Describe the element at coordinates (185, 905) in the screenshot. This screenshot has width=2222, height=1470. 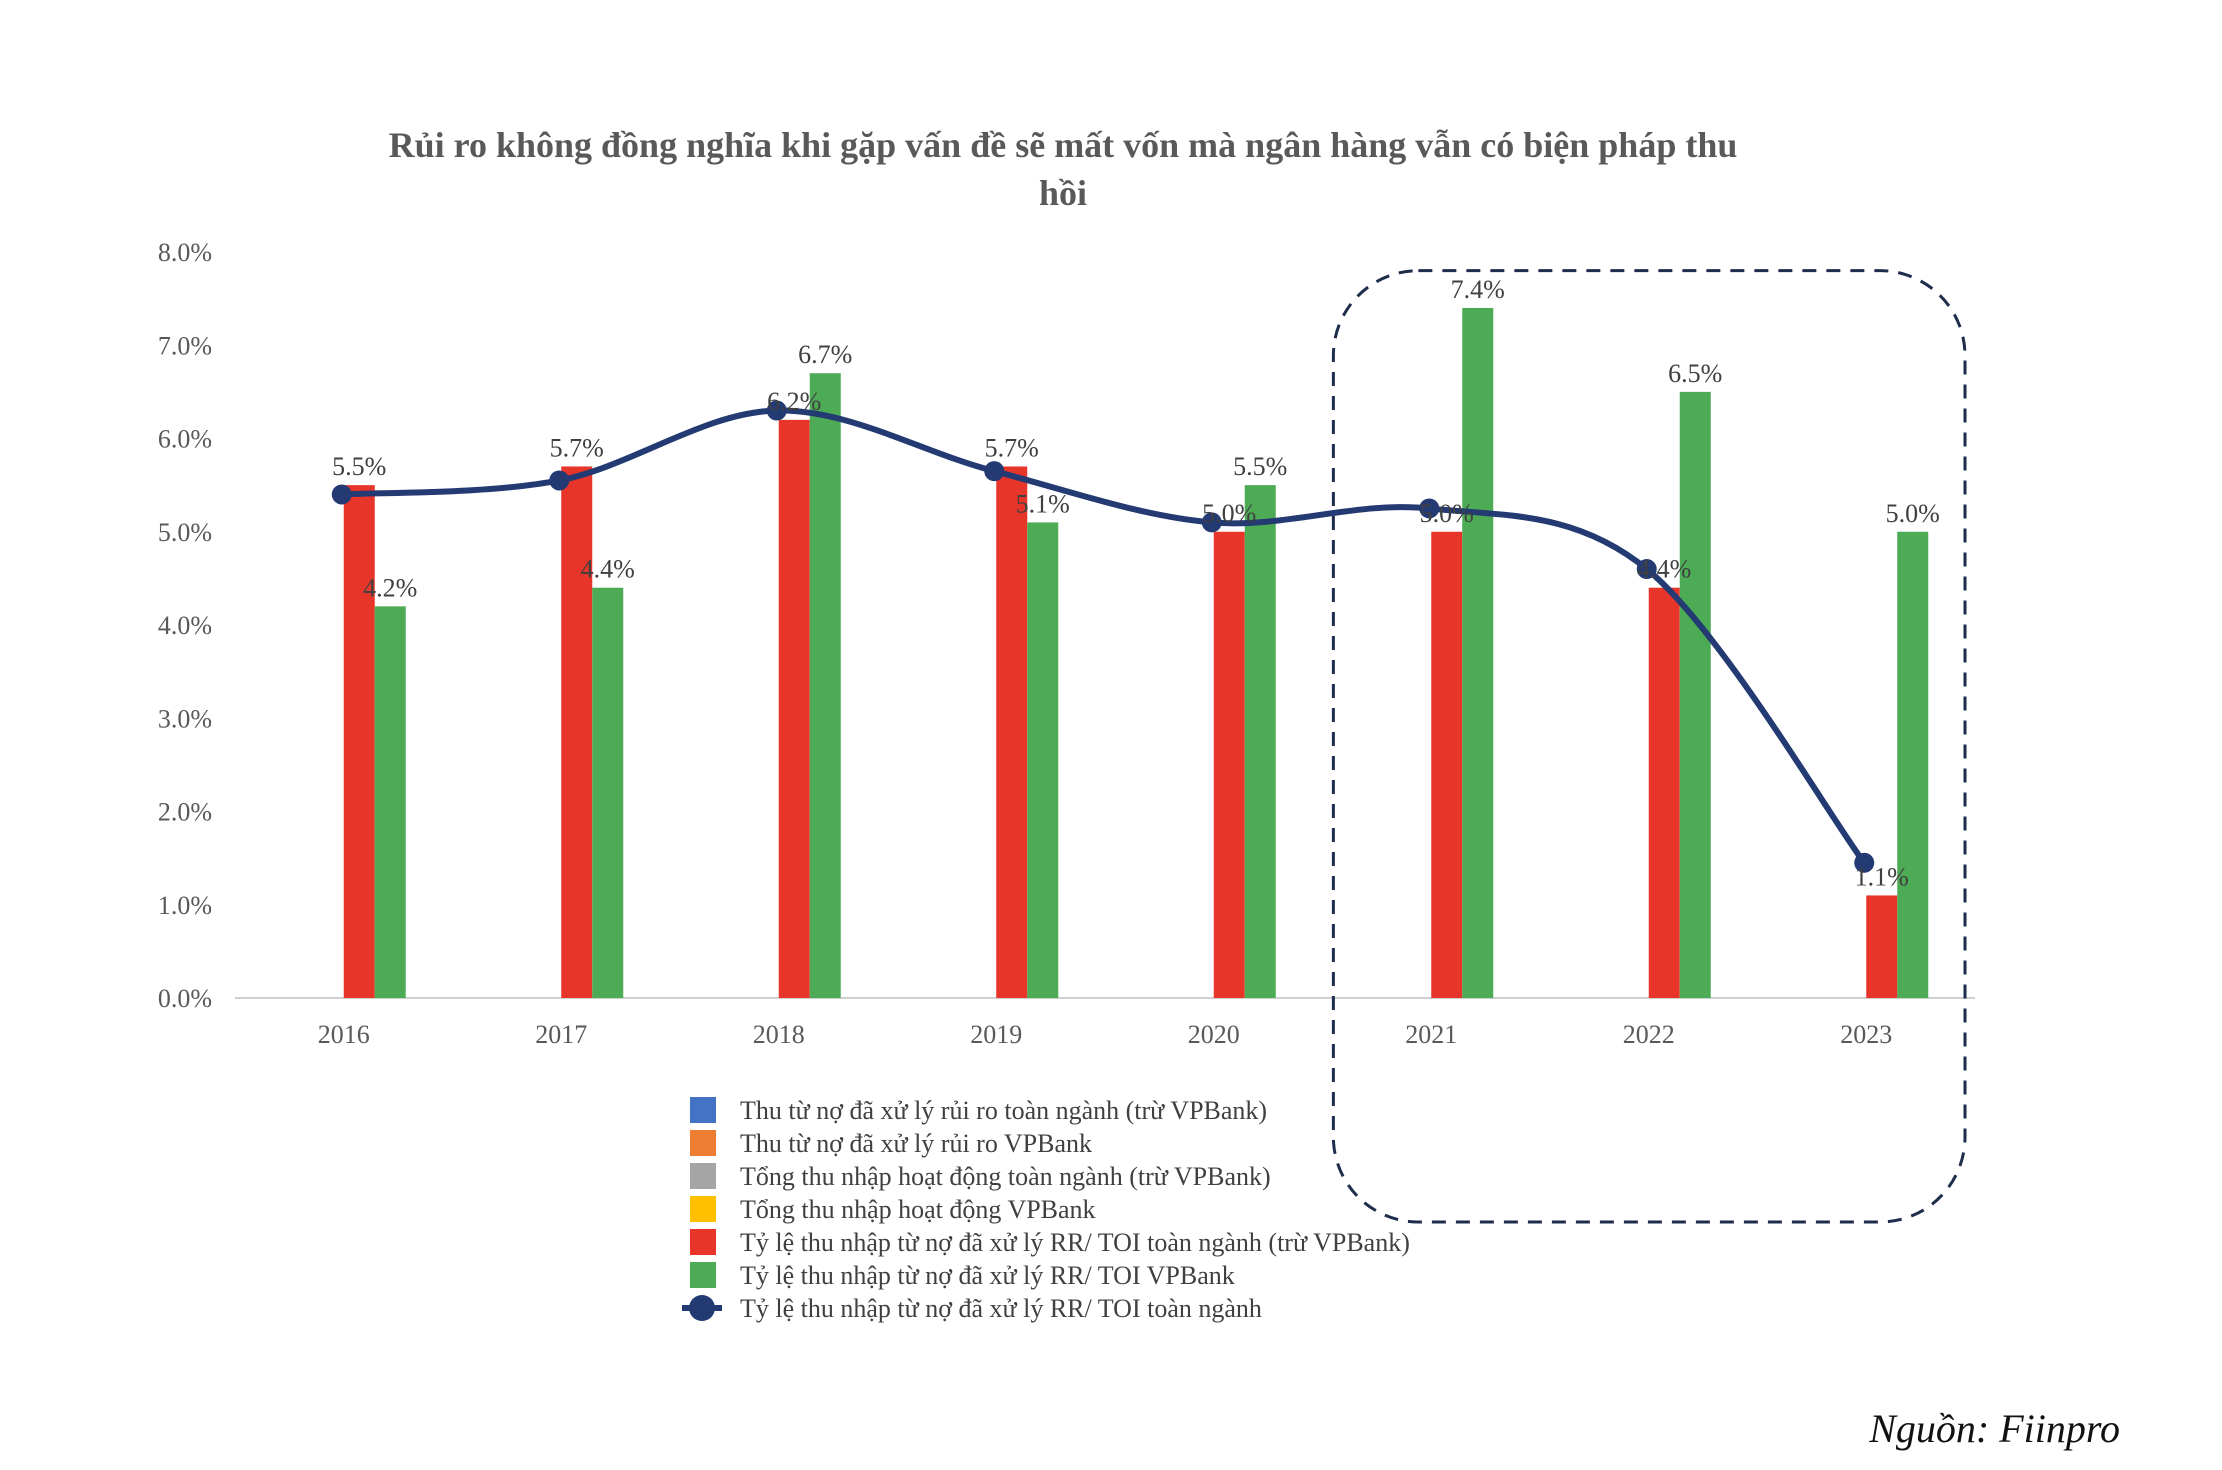
I see `y-tick-label: 1.0%` at that location.